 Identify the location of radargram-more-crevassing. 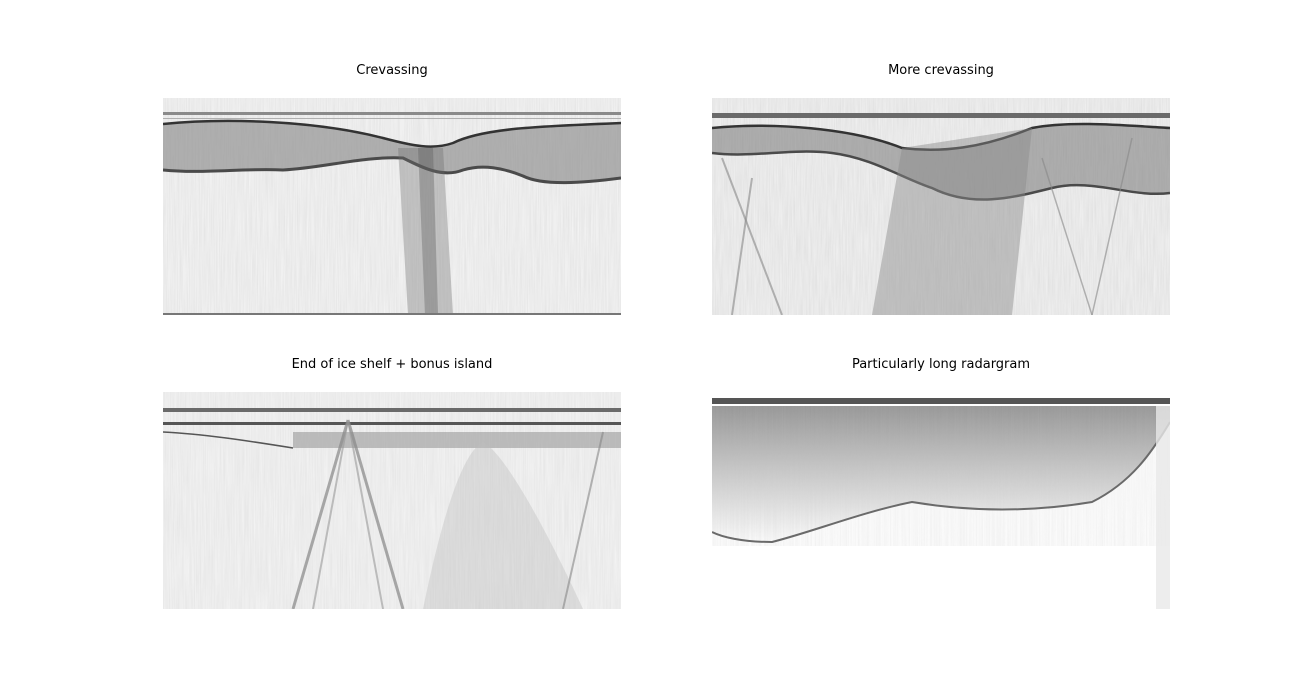
(941, 206).